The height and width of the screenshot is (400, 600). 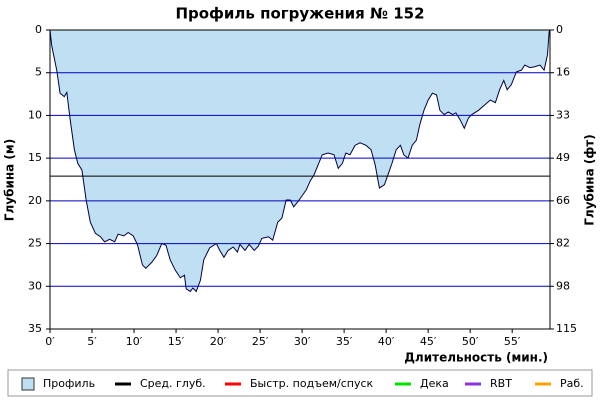 I want to click on y-tick-label: 30, so click(x=35, y=285).